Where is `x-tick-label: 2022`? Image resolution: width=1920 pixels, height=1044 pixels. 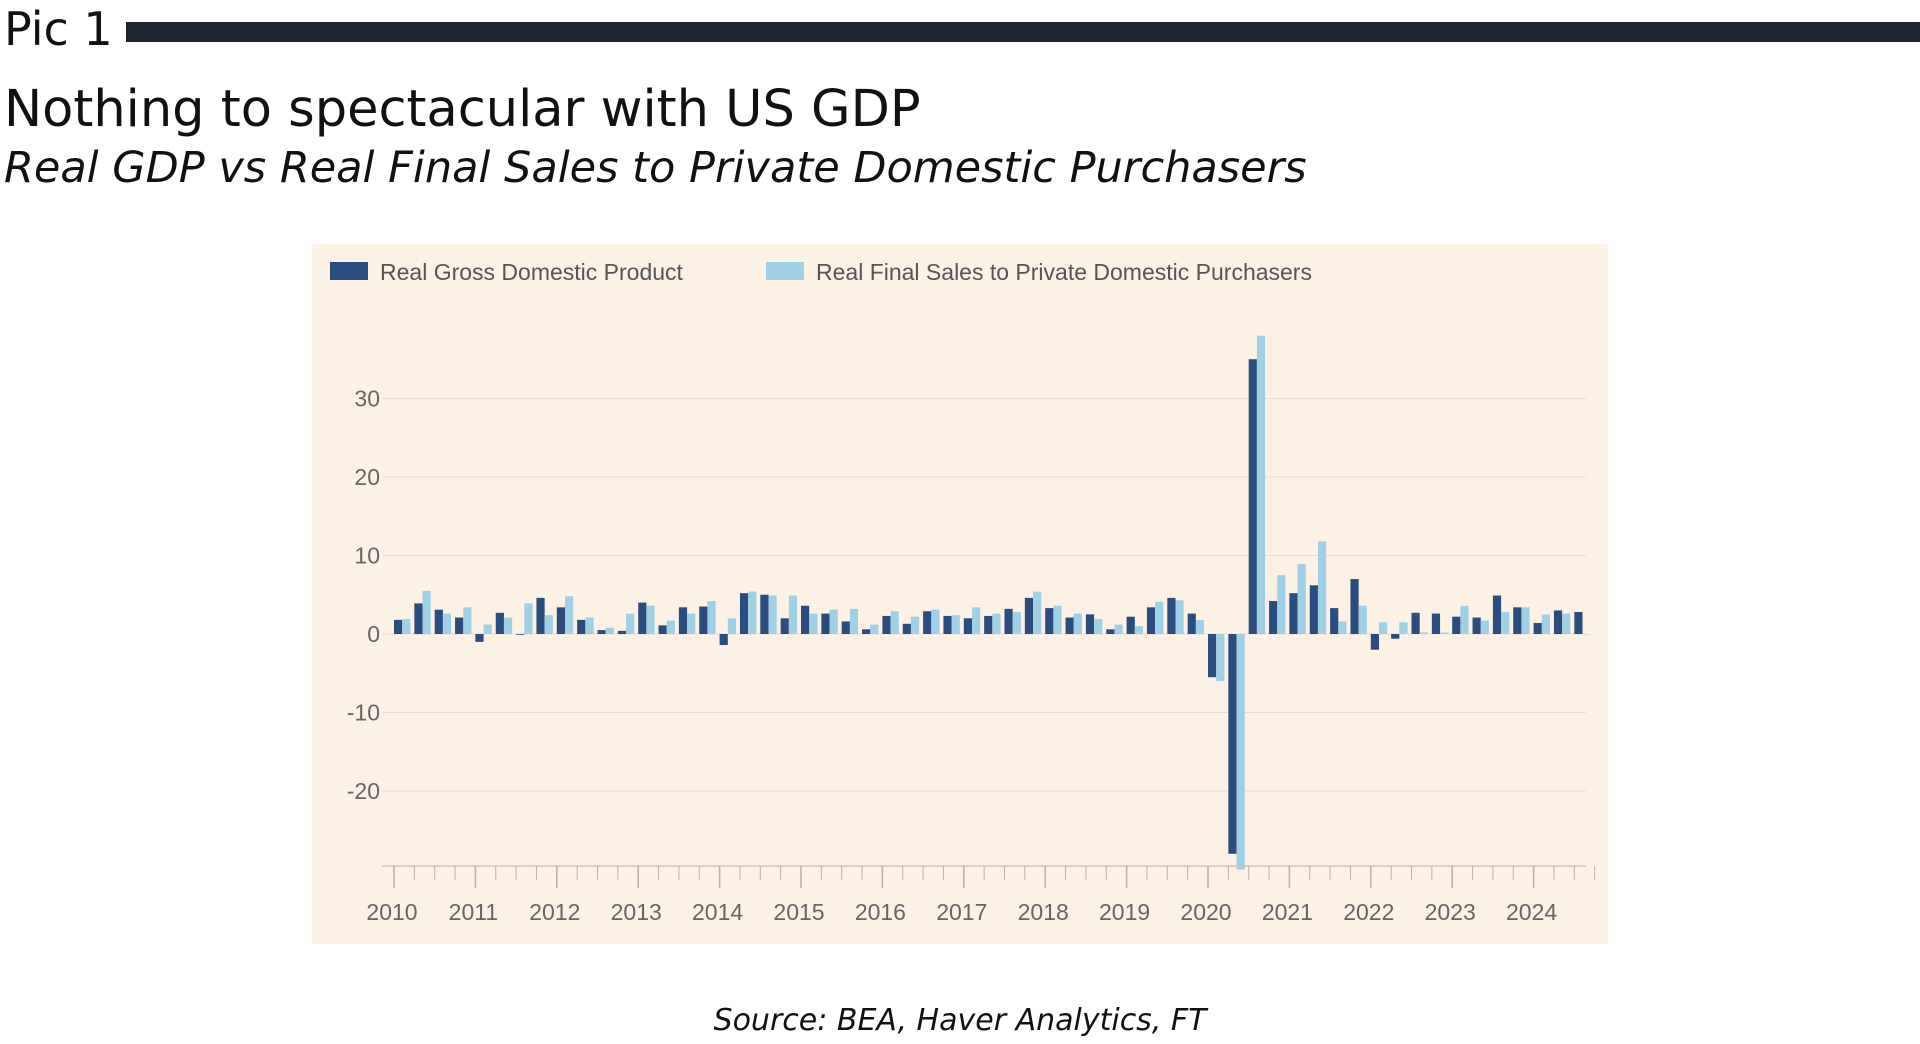 x-tick-label: 2022 is located at coordinates (1368, 912).